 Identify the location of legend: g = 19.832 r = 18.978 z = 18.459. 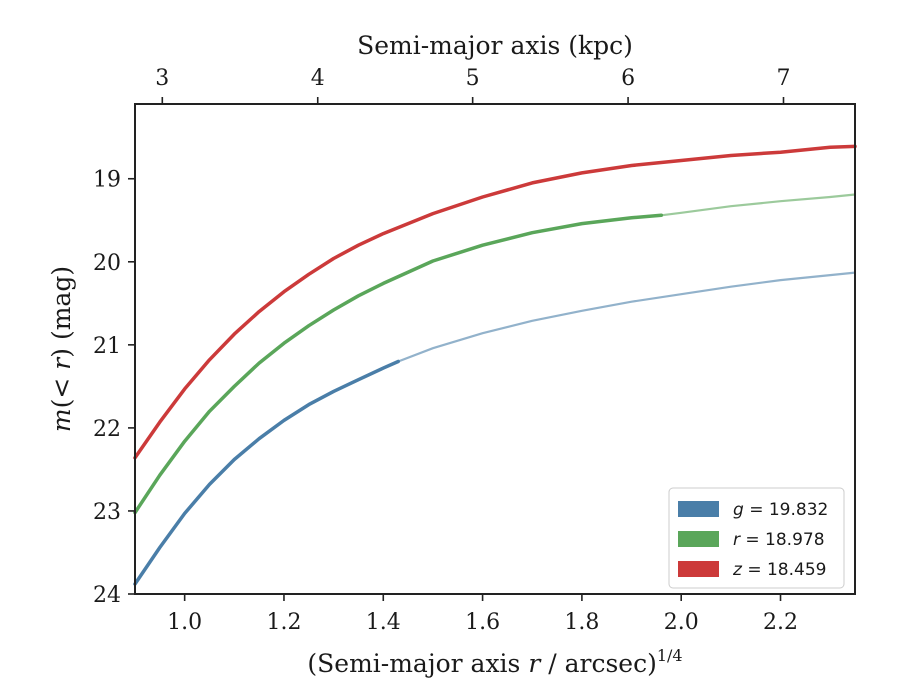
(756, 538).